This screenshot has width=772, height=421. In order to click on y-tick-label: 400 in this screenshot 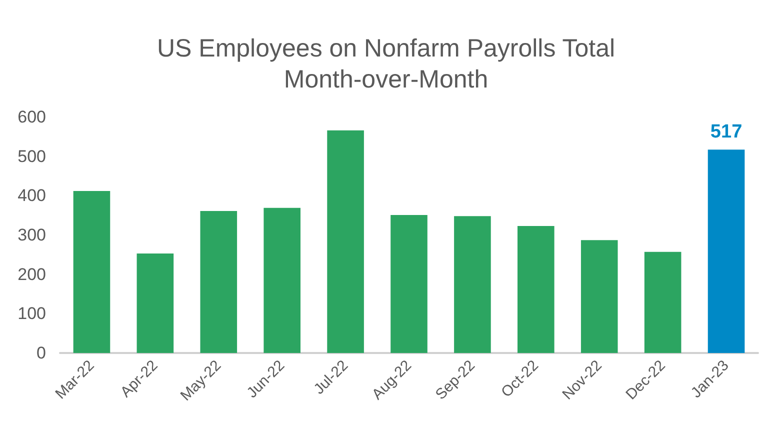, I will do `click(32, 196)`.